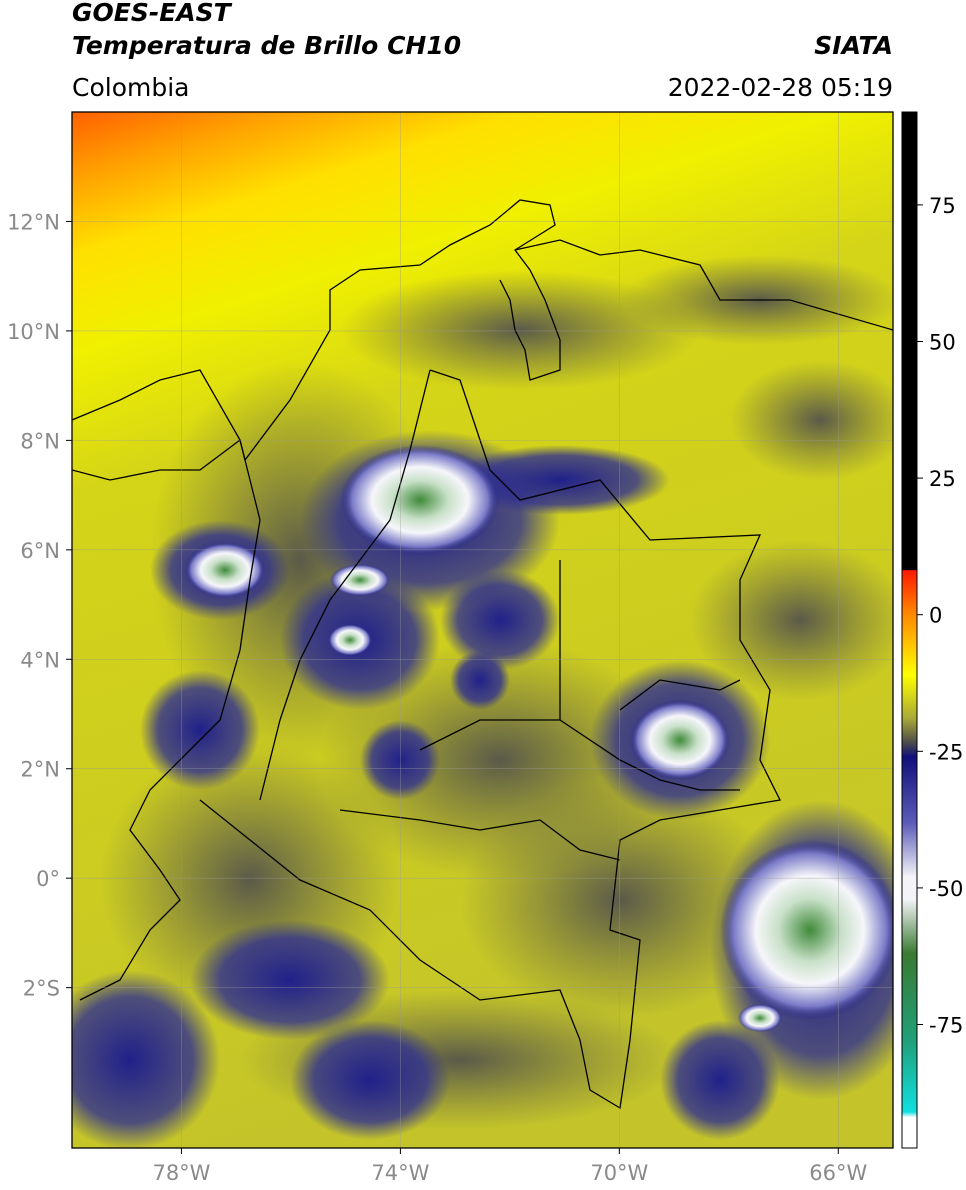 This screenshot has width=966, height=1190. I want to click on lat-tick-label: 10°N, so click(33, 332).